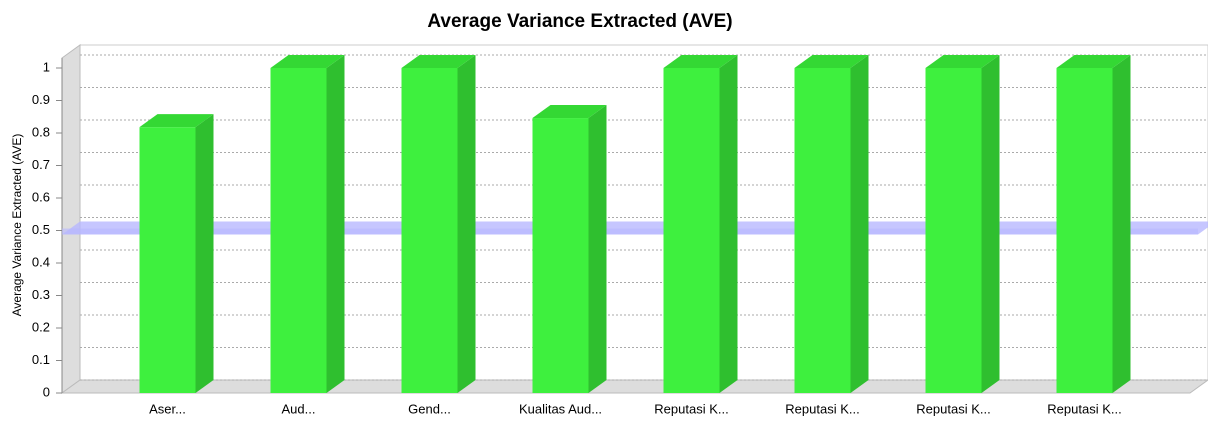  I want to click on y-axis-label: Average Variance Extracted (AVE), so click(17, 225).